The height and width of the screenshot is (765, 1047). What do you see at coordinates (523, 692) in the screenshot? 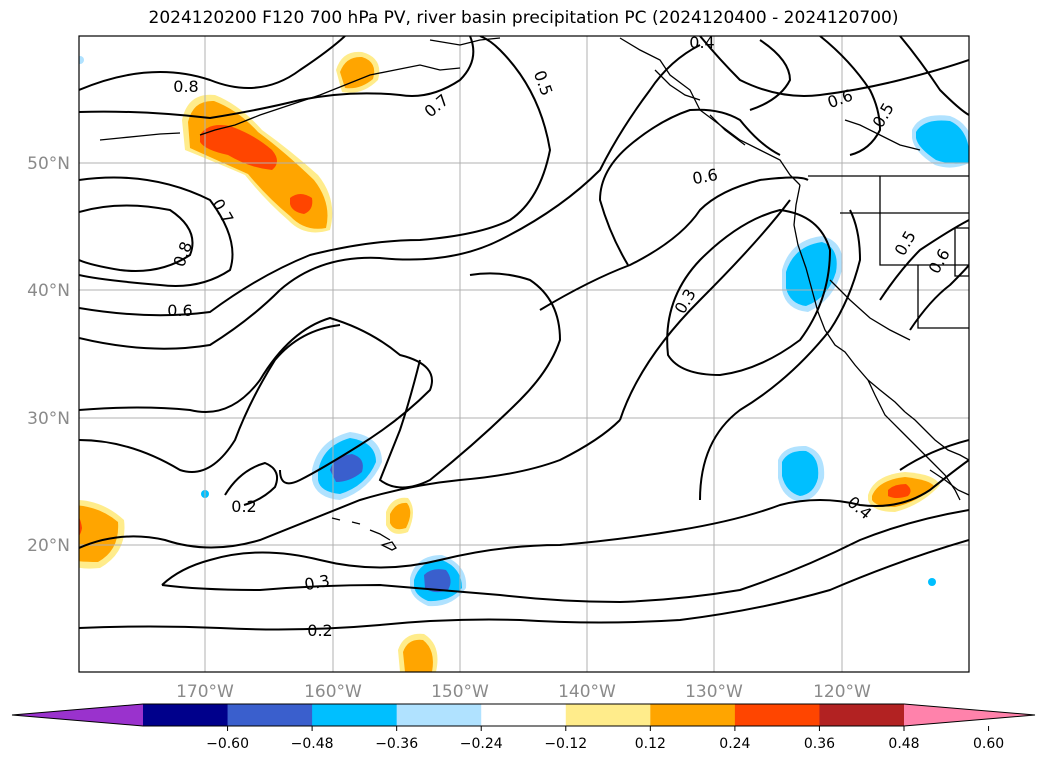
I see `longitude-labels: 170°W 160°W 150°W 140°W 130°W 120°W` at bounding box center [523, 692].